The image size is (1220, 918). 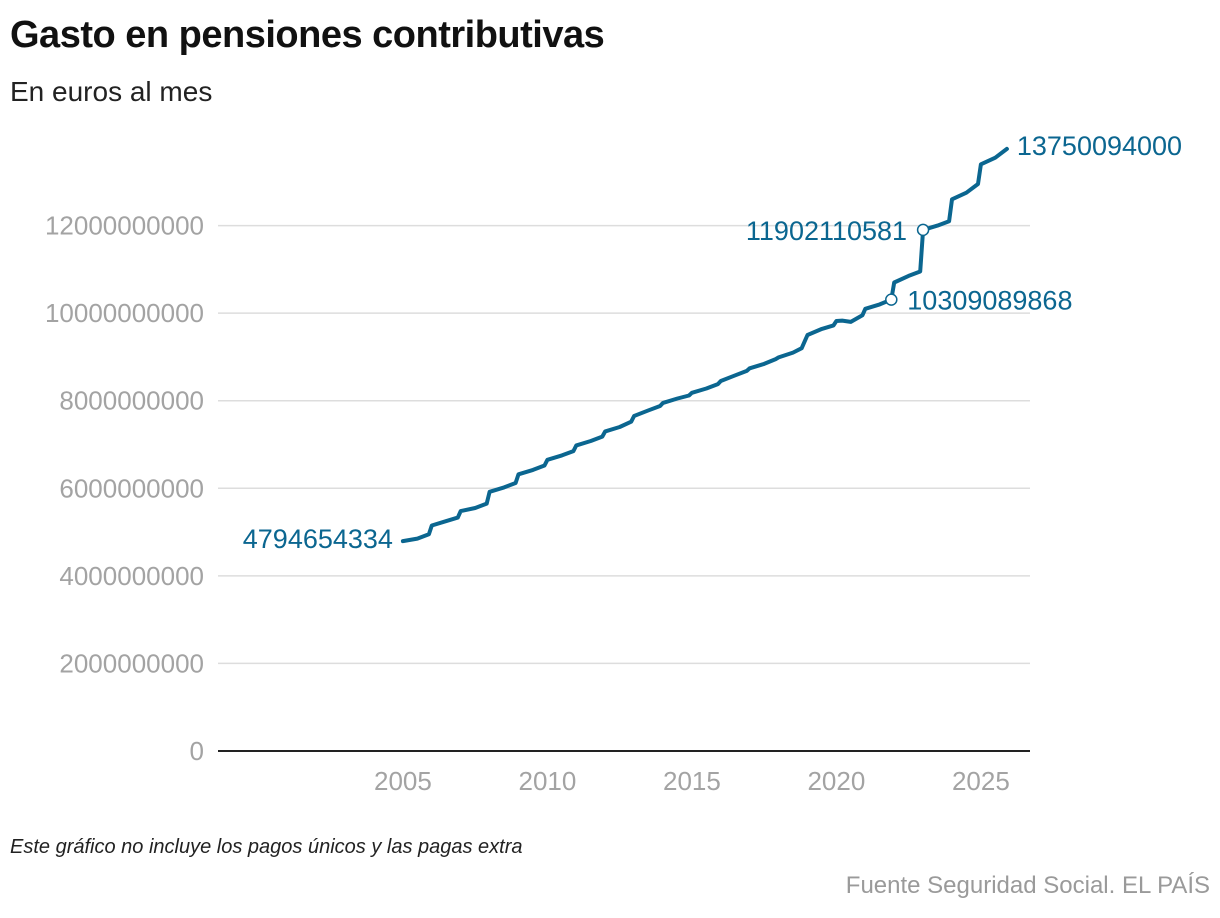 What do you see at coordinates (1027, 885) in the screenshot?
I see `source-credit: Fuente Seguridad Social. EL PAÍS` at bounding box center [1027, 885].